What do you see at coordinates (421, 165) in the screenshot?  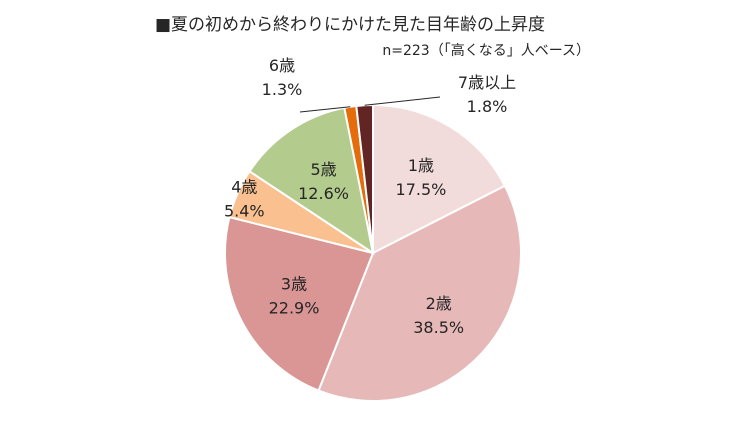 I see `slice-label-1: 1歳` at bounding box center [421, 165].